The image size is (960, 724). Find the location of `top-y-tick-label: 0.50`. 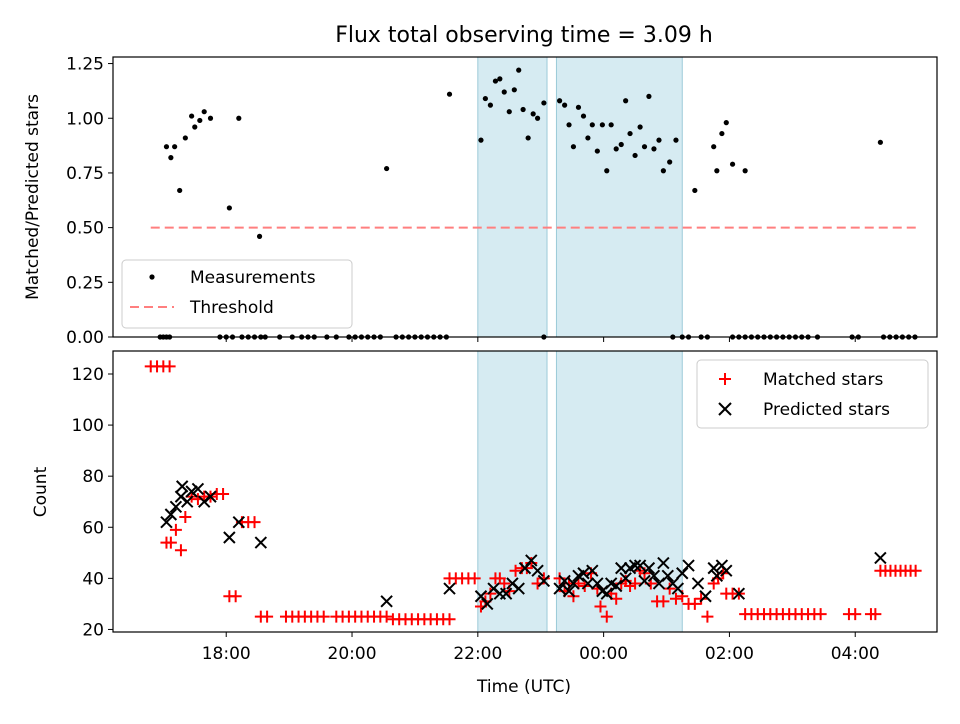

top-y-tick-label: 0.50 is located at coordinates (85, 229).